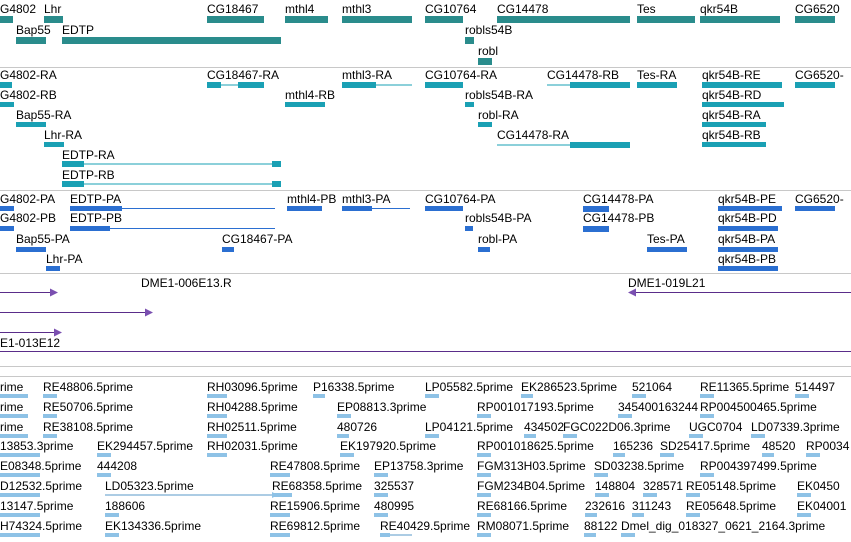 Image resolution: width=851 pixels, height=542 pixels. Describe the element at coordinates (41, 526) in the screenshot. I see `est-label: H74324.5prime` at that location.